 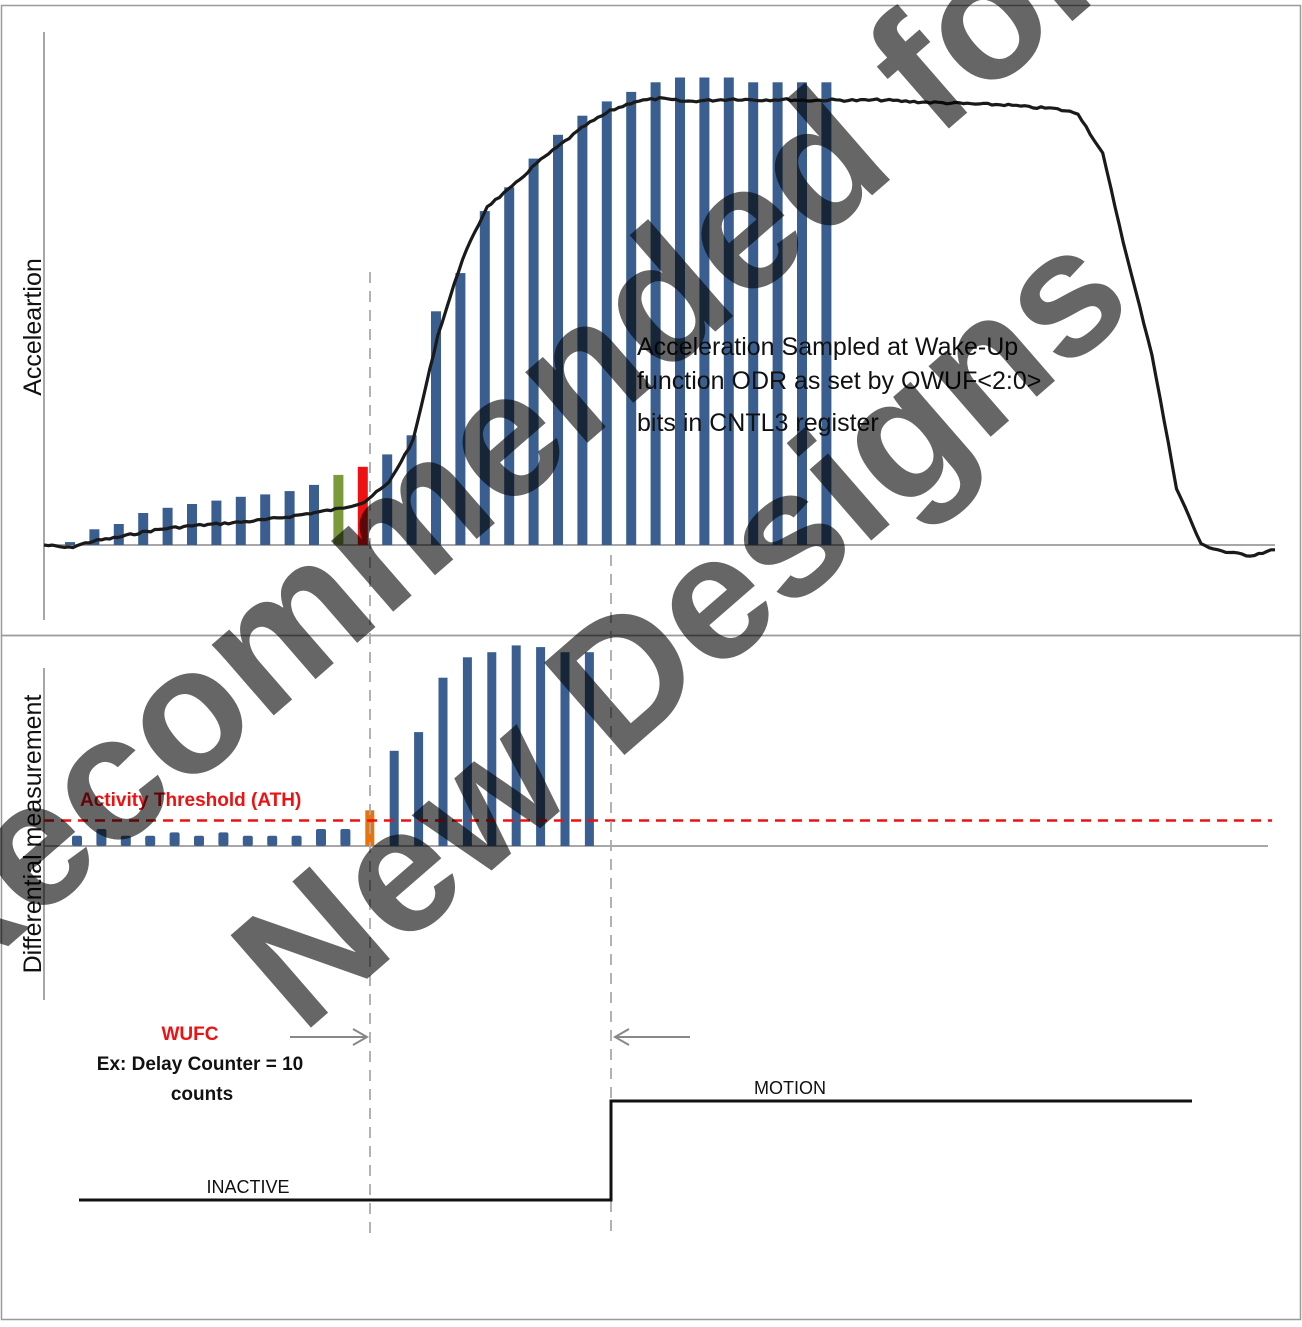 What do you see at coordinates (190, 1034) in the screenshot?
I see `wufc-label: WUFC` at bounding box center [190, 1034].